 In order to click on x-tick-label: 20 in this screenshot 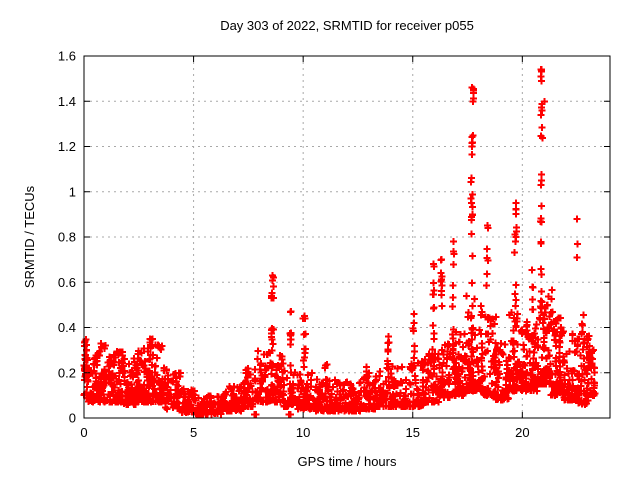, I will do `click(522, 432)`.